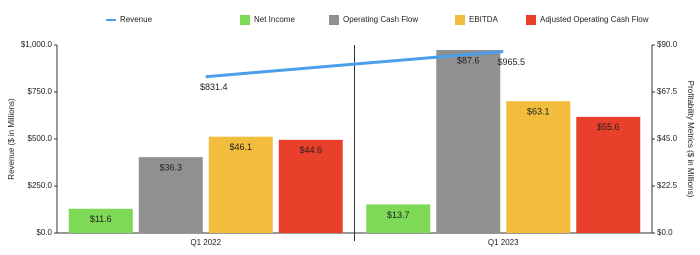  Describe the element at coordinates (667, 138) in the screenshot. I see `y2-tick-label: $45.0` at that location.